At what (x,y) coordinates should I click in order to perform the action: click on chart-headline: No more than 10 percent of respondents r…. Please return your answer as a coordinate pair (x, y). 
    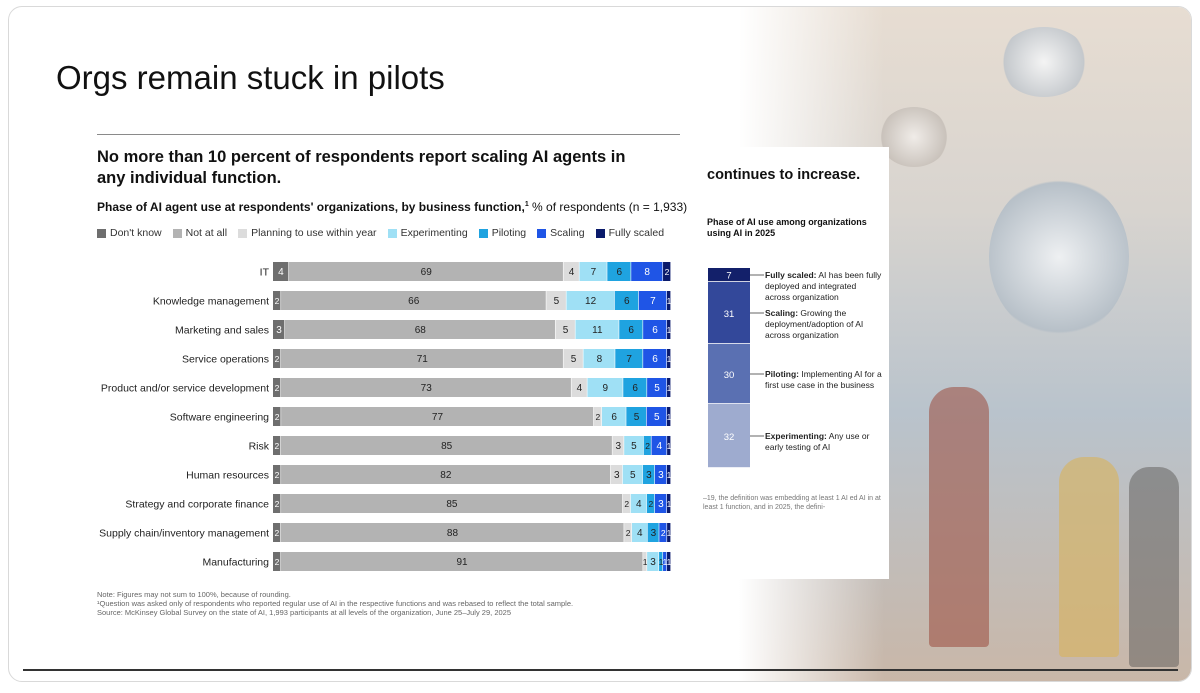
    Looking at the image, I should click on (361, 167).